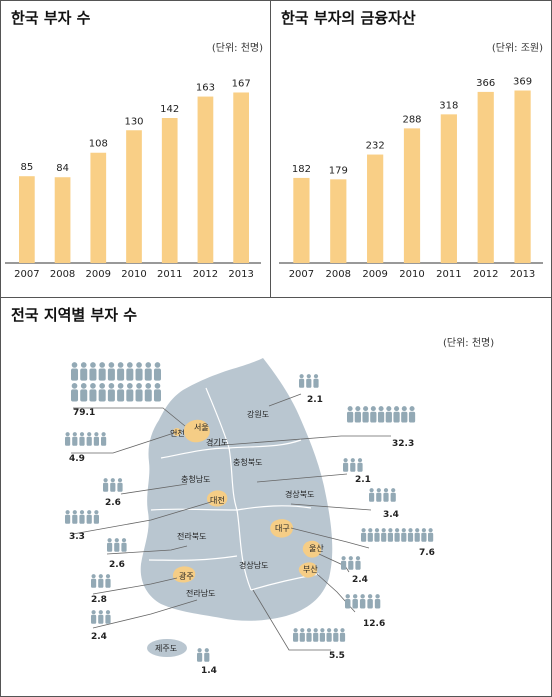  I want to click on map-title: 전국 지역별 부자 수, so click(74, 315).